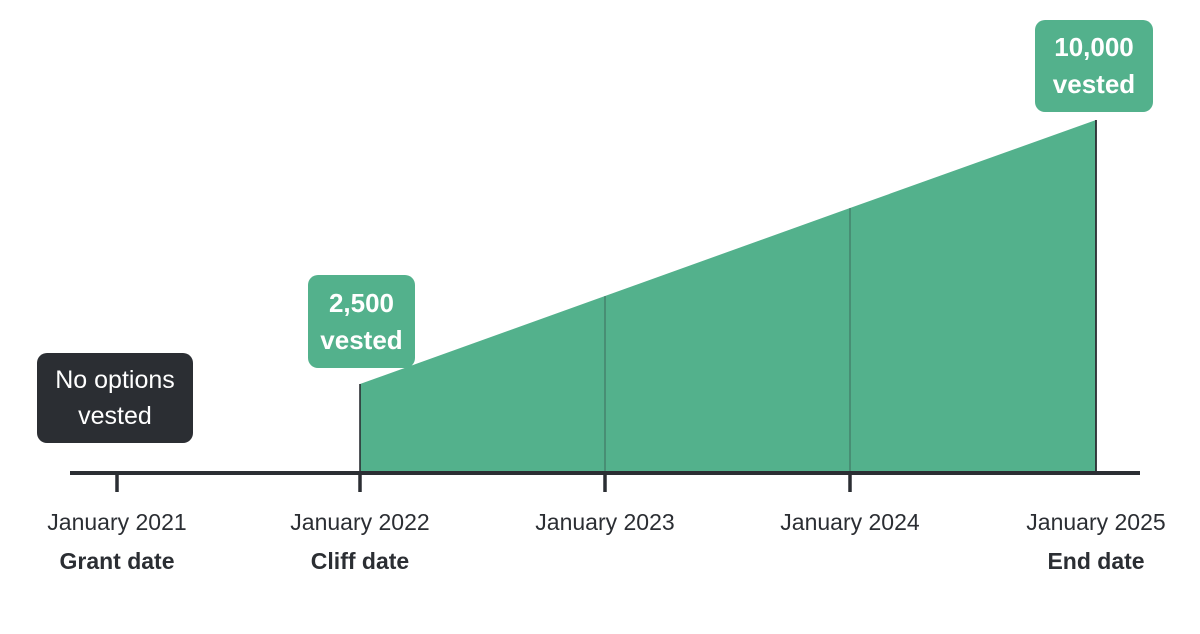 The height and width of the screenshot is (634, 1200). What do you see at coordinates (1094, 47) in the screenshot?
I see `annotation-text-line: 10,000` at bounding box center [1094, 47].